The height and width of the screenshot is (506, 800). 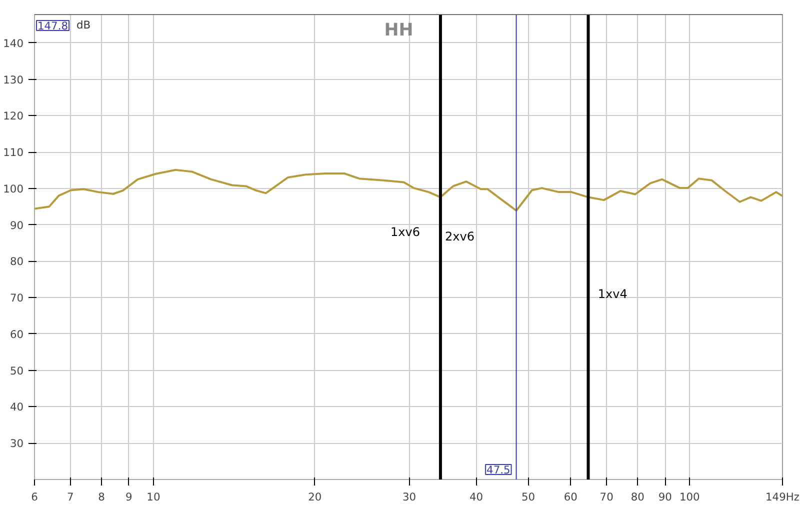 I want to click on x-tick-label: 50, so click(x=528, y=497).